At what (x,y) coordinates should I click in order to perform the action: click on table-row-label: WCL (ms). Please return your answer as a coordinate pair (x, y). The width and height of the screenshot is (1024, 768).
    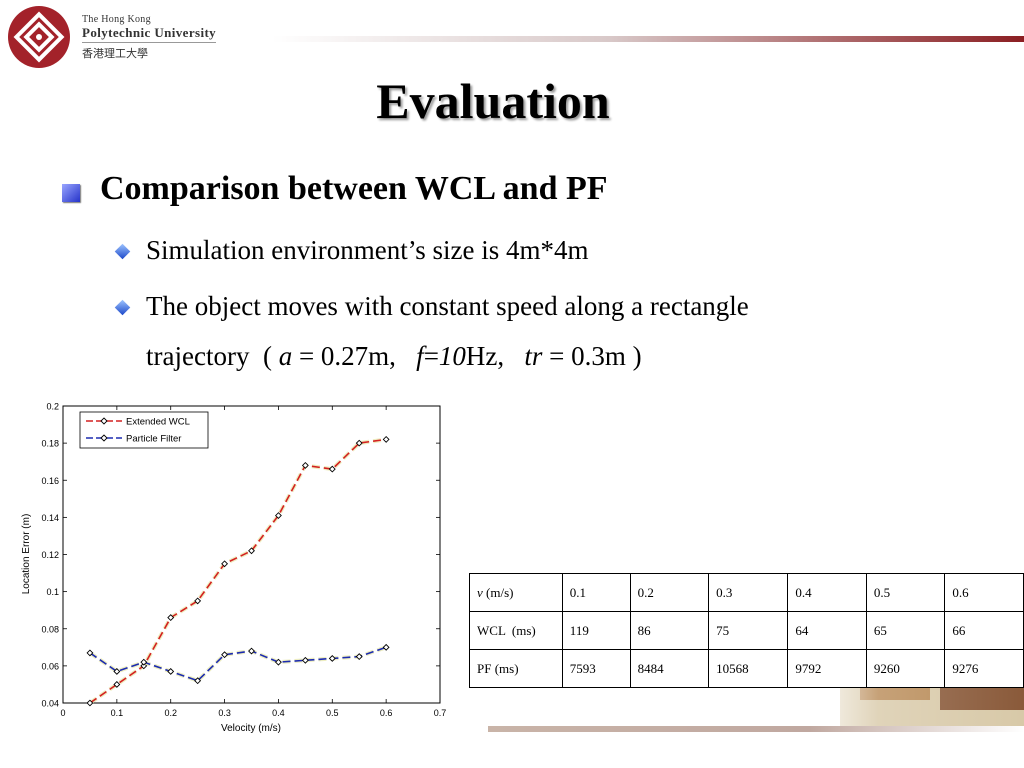
    Looking at the image, I should click on (516, 630).